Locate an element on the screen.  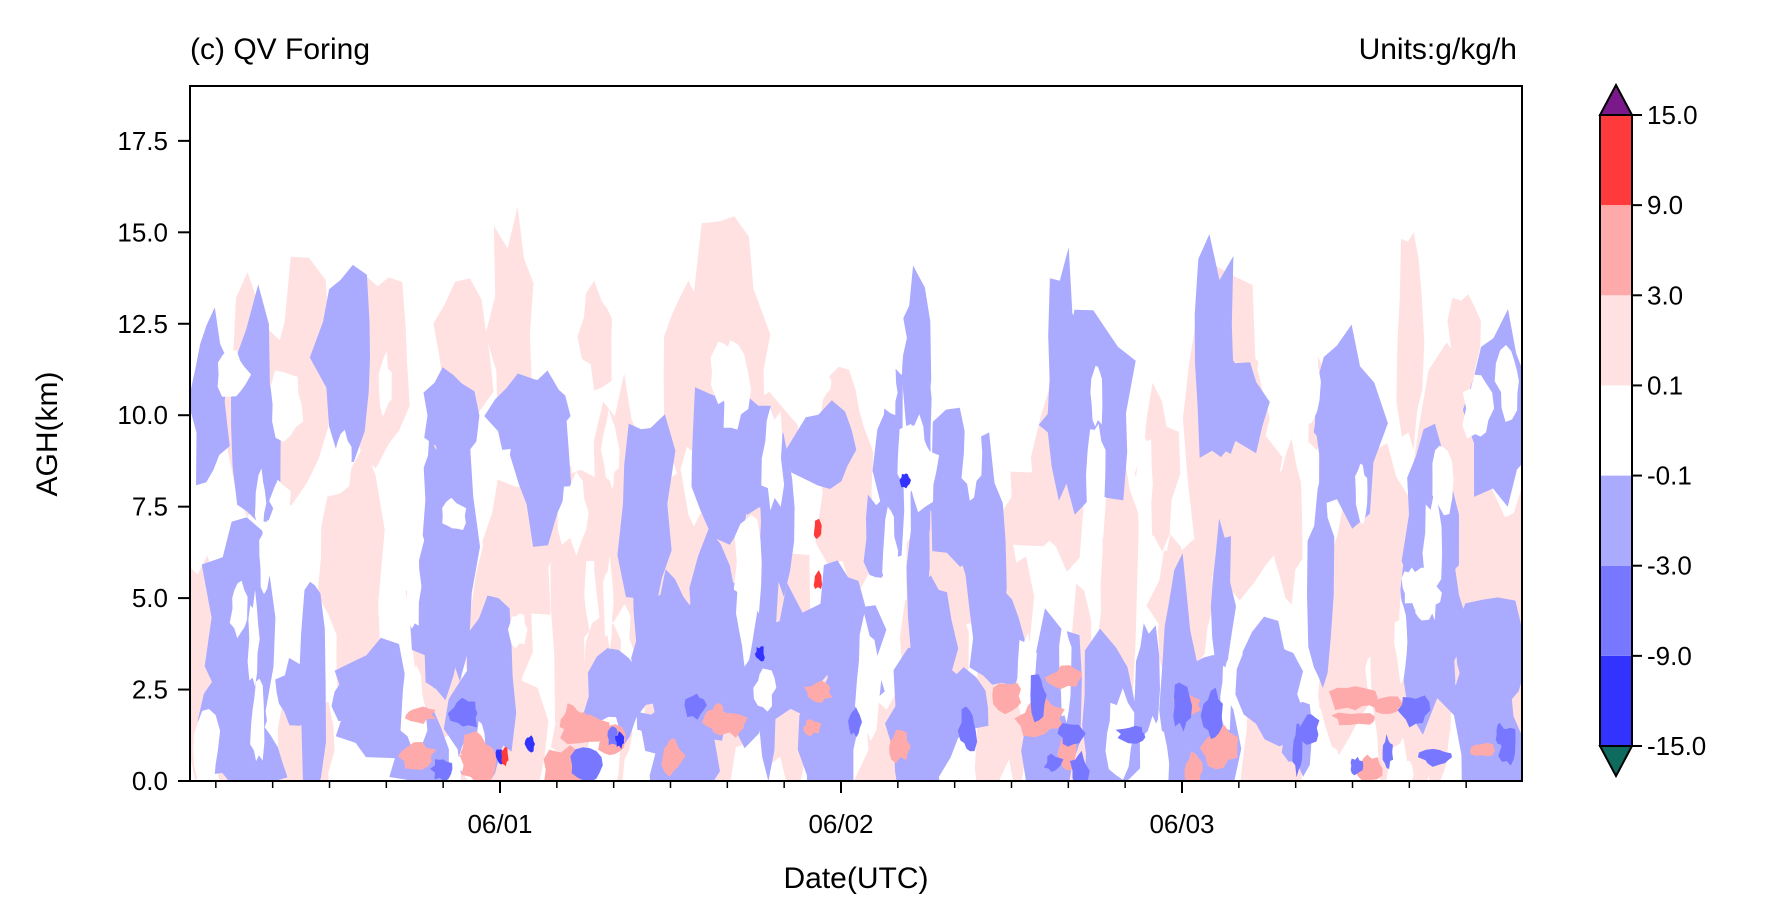
y-axis-label: AGH(km) is located at coordinates (47, 434).